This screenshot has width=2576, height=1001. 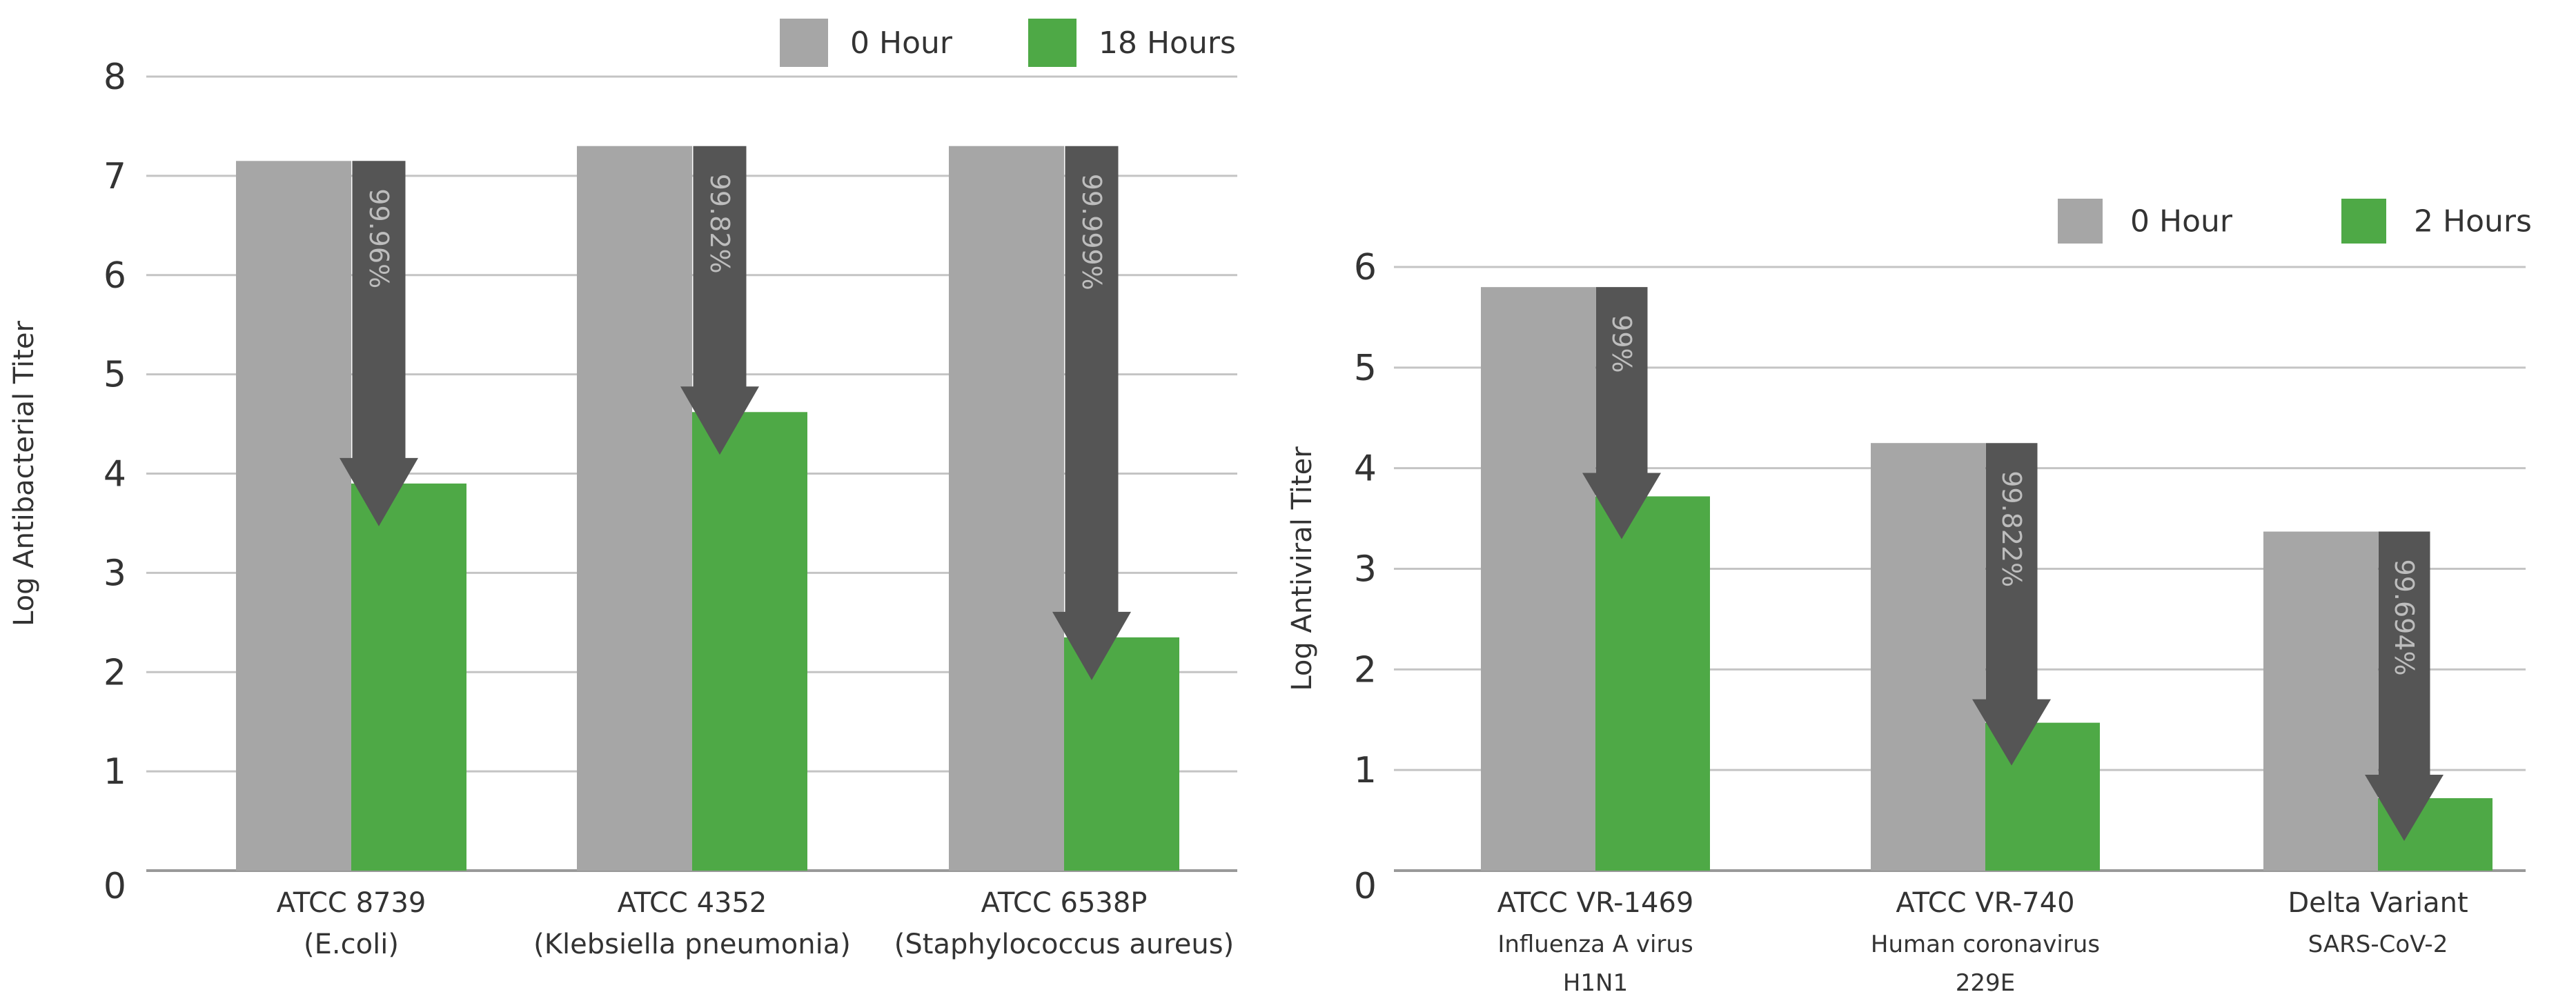 I want to click on legend-label-after: 2 Hours, so click(x=2473, y=222).